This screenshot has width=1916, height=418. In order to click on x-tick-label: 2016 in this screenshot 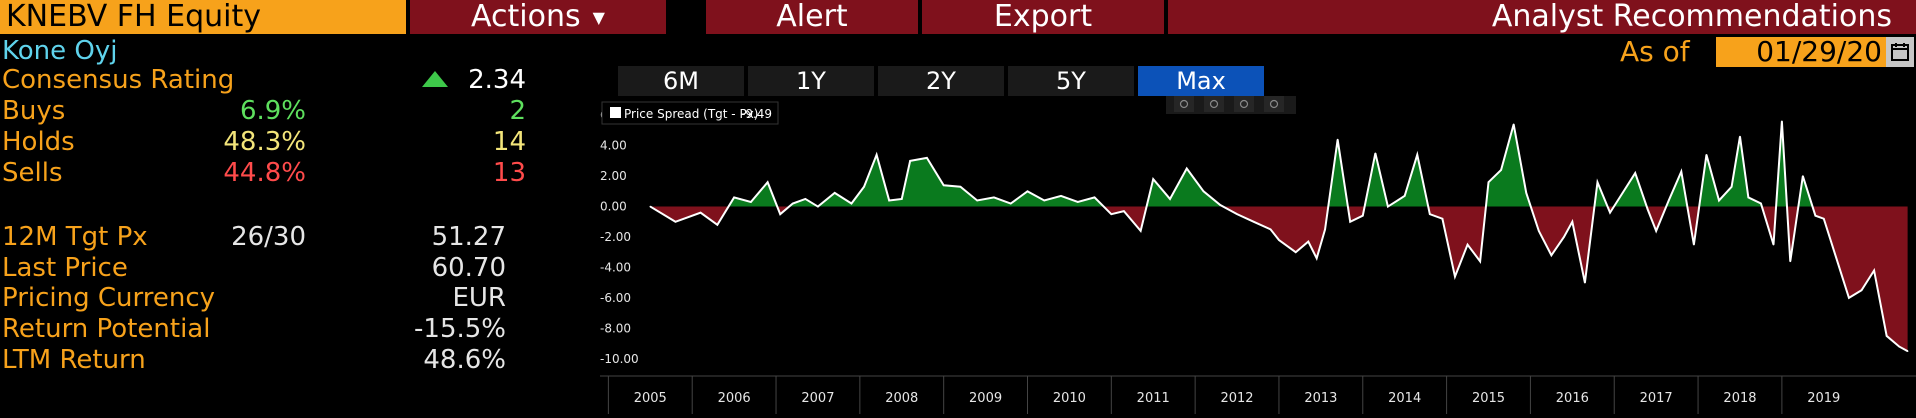, I will do `click(1572, 398)`.